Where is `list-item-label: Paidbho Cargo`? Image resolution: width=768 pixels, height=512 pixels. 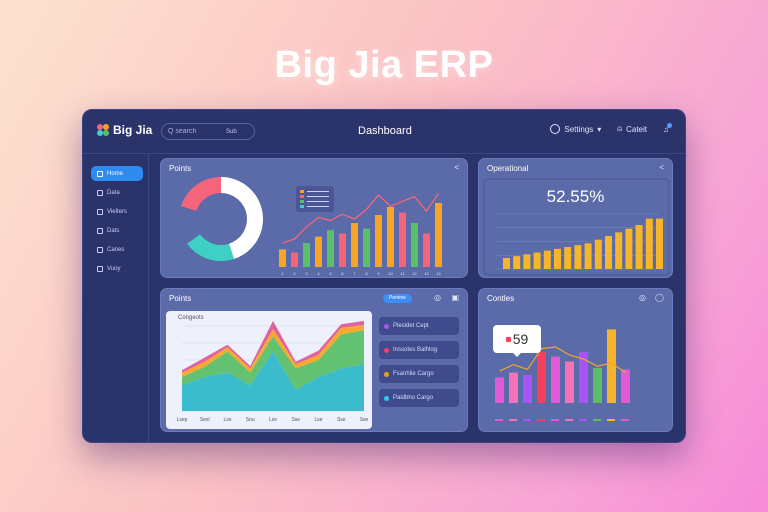
list-item-label: Paidbho Cargo is located at coordinates (413, 398).